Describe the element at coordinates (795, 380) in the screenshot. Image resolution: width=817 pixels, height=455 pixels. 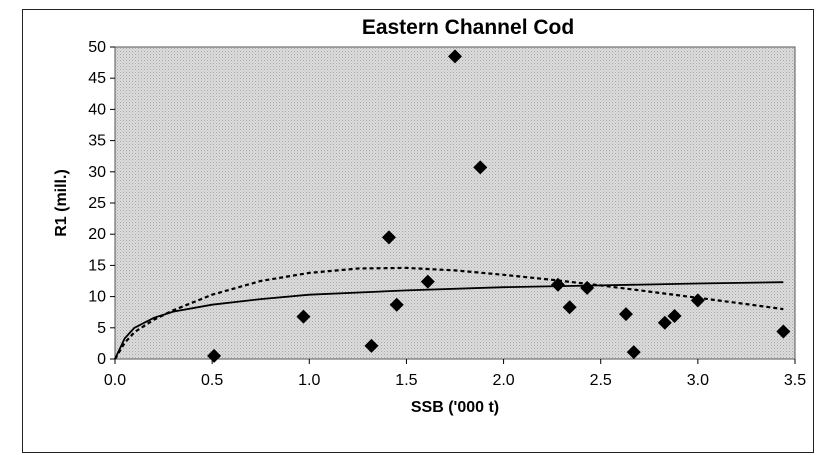
I see `x-tick-label: 3.5` at that location.